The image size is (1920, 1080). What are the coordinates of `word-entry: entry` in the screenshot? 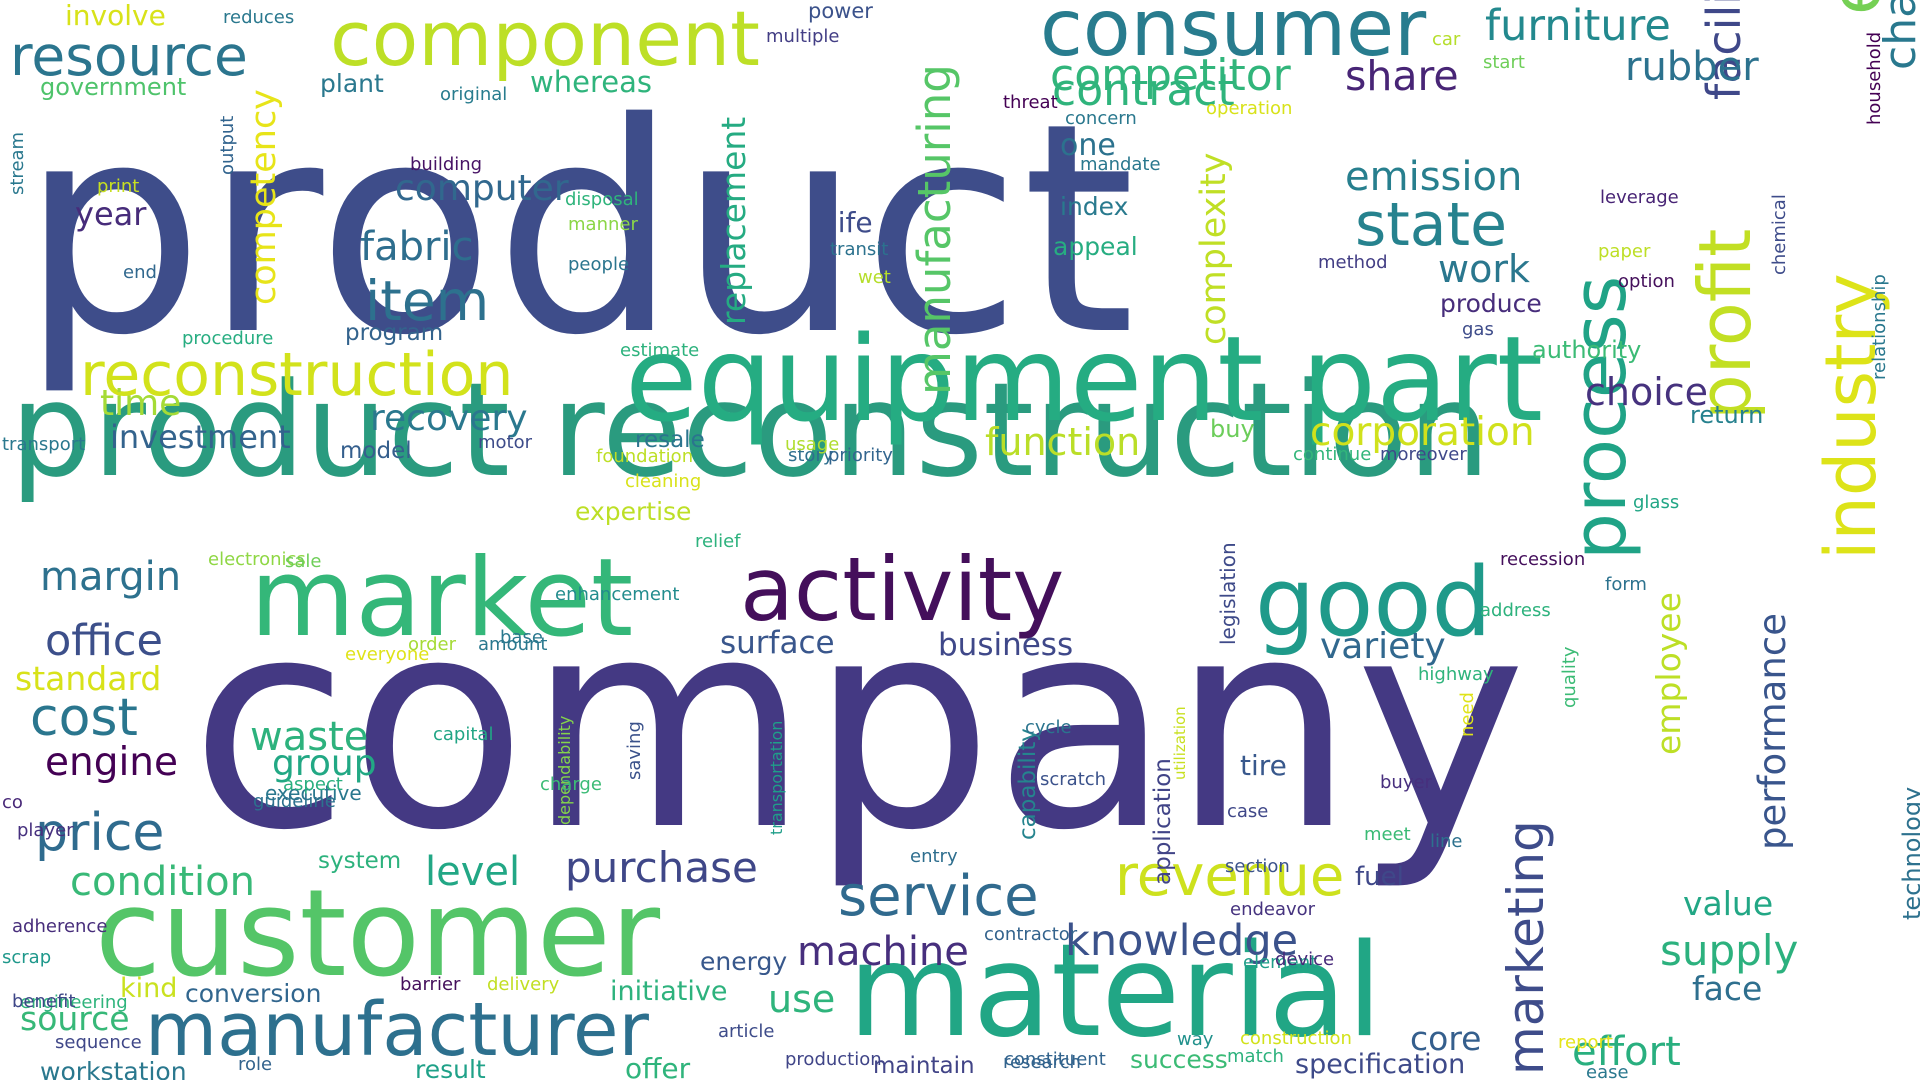 It's located at (934, 856).